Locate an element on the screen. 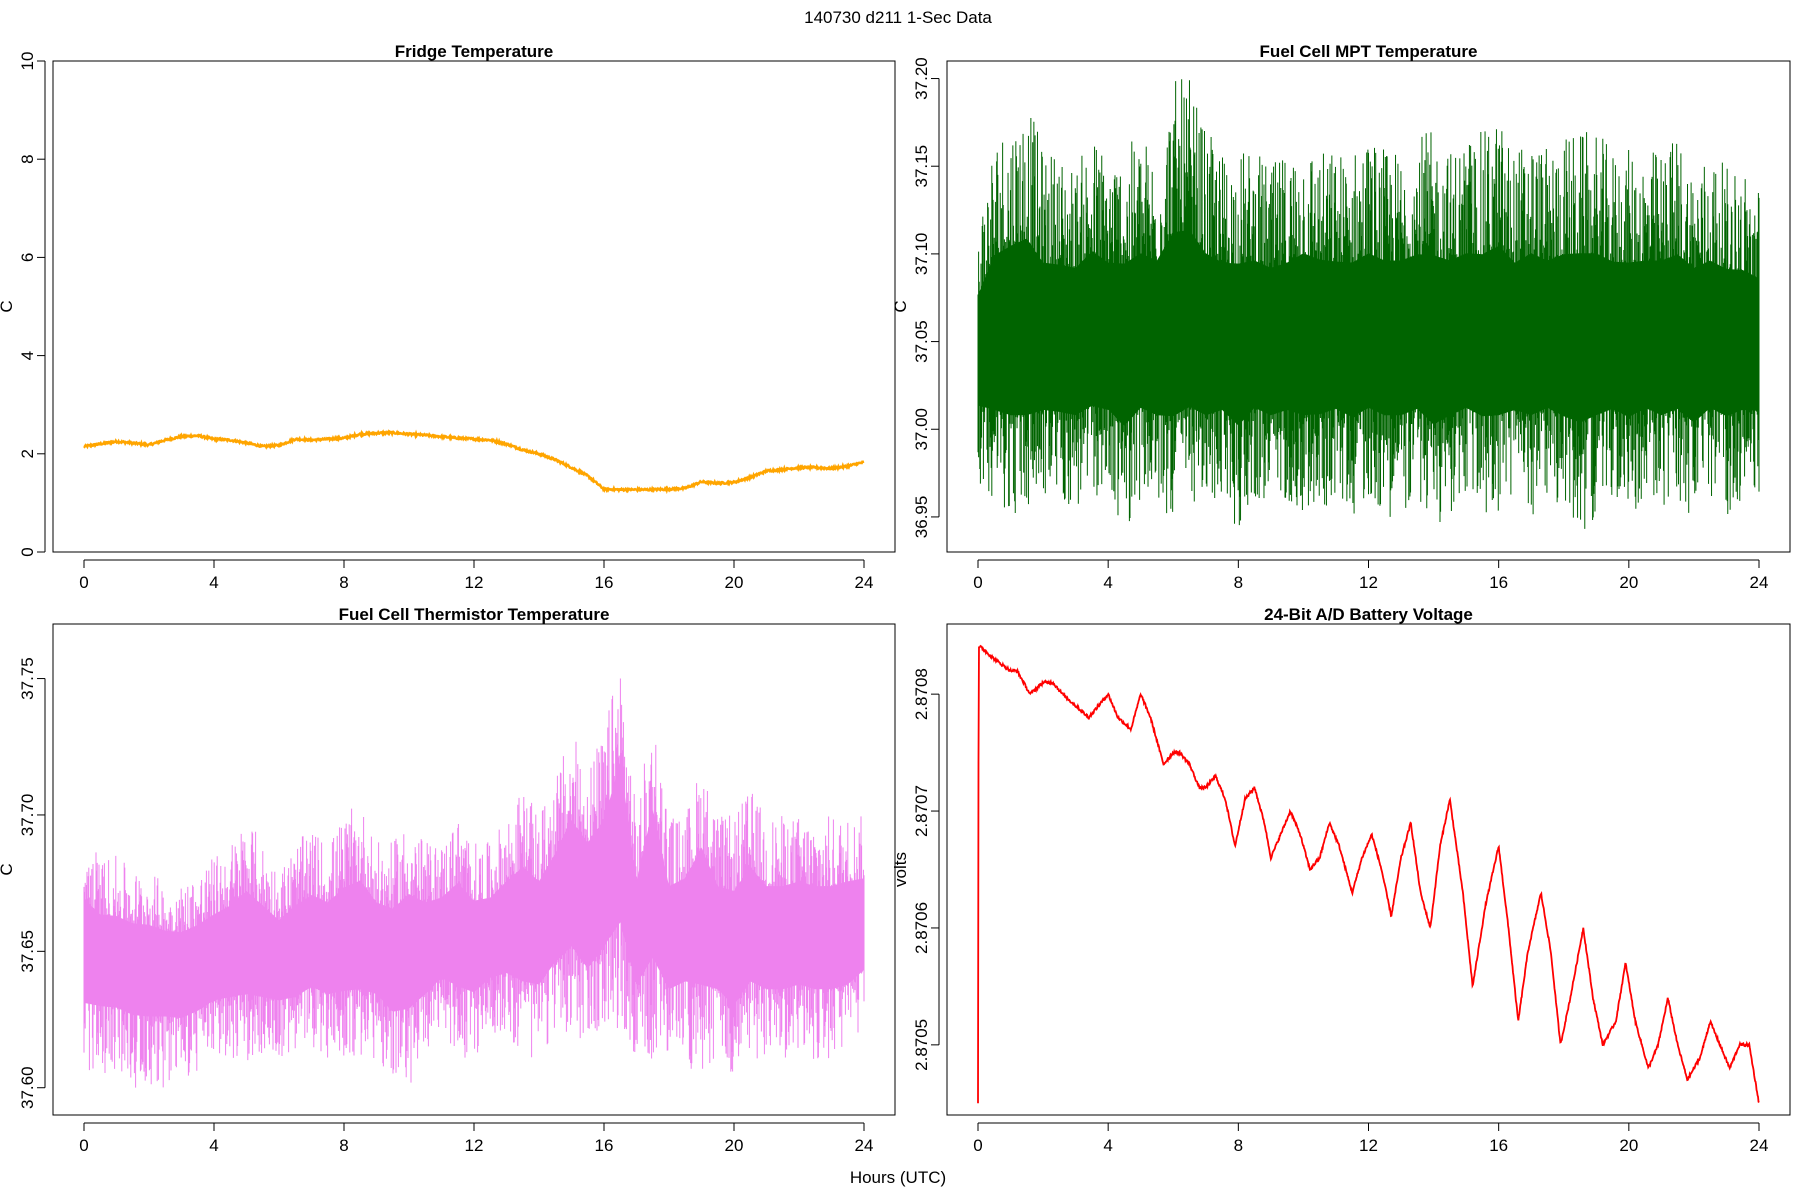  y-axis: 37.60 37.65 37.70 37.75 is located at coordinates (32, 883).